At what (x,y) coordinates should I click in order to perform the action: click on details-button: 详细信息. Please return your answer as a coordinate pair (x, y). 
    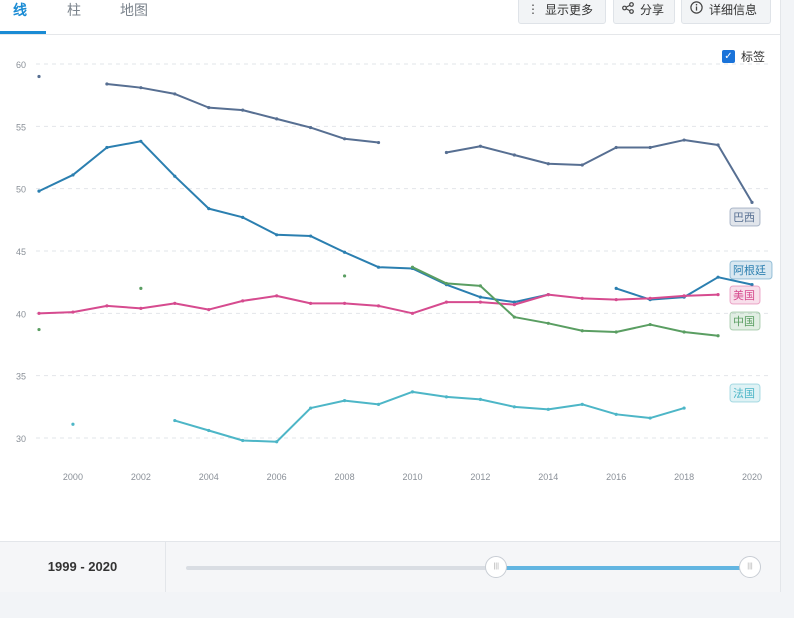
    Looking at the image, I should click on (726, 12).